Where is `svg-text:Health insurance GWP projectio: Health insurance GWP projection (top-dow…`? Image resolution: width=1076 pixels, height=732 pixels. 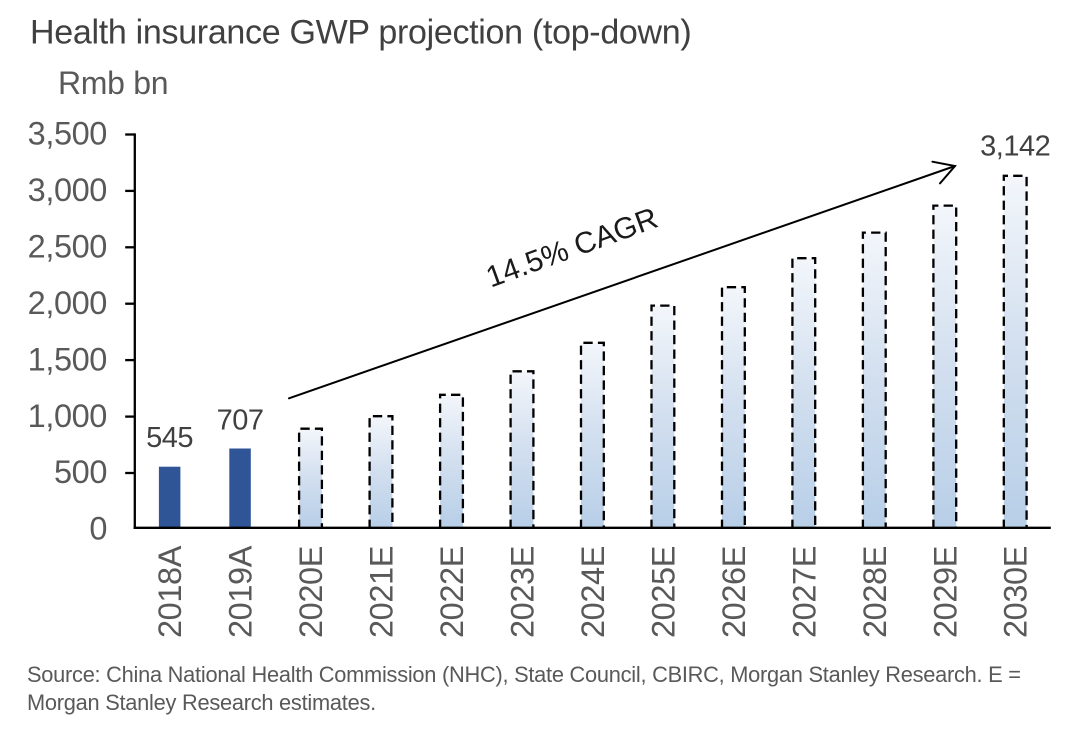
svg-text:Health insurance GWP projectio: Health insurance GWP projection (top-dow… is located at coordinates (360, 33).